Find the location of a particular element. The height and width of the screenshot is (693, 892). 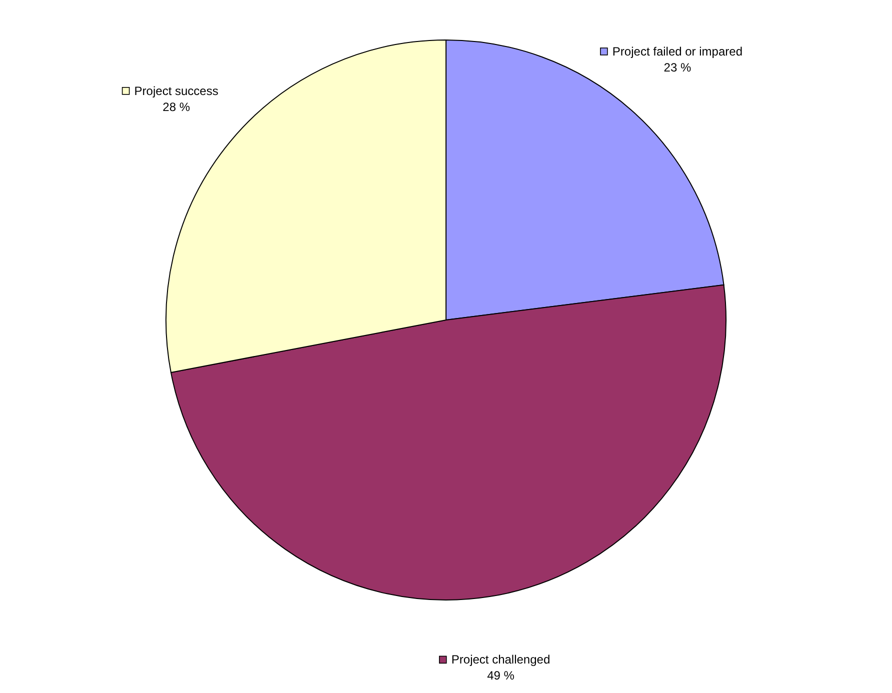

data-label: 49 % is located at coordinates (501, 675).